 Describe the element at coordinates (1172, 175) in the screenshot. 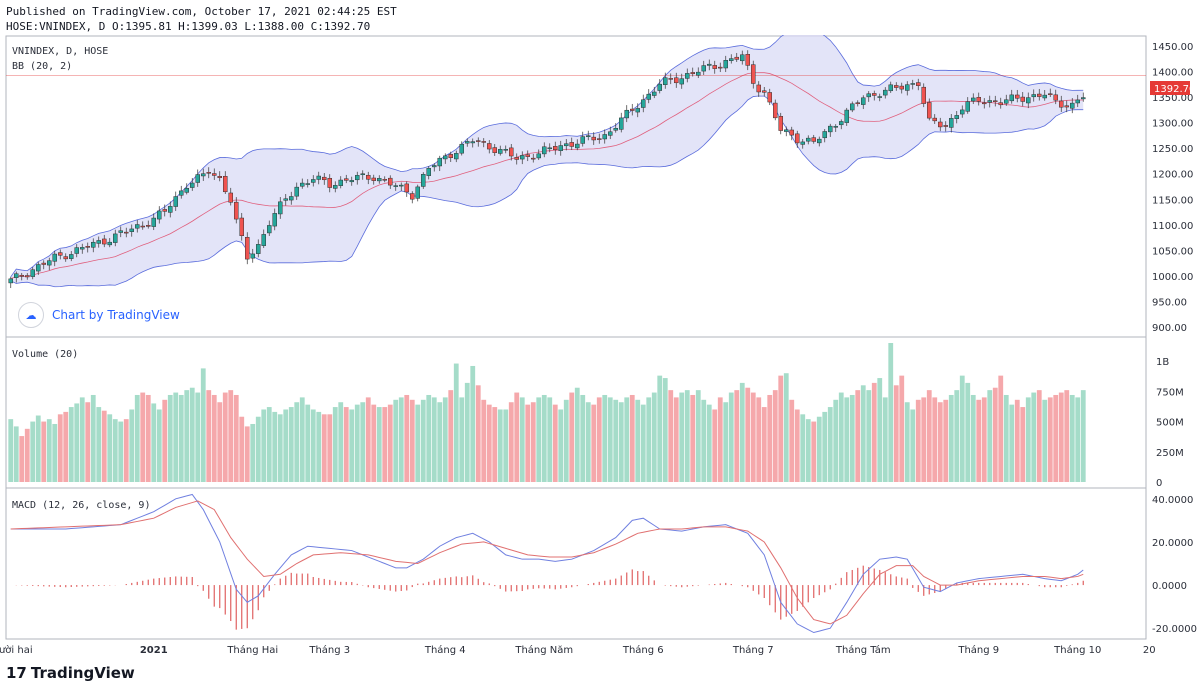

I see `price-tick-label: 1200.00` at that location.